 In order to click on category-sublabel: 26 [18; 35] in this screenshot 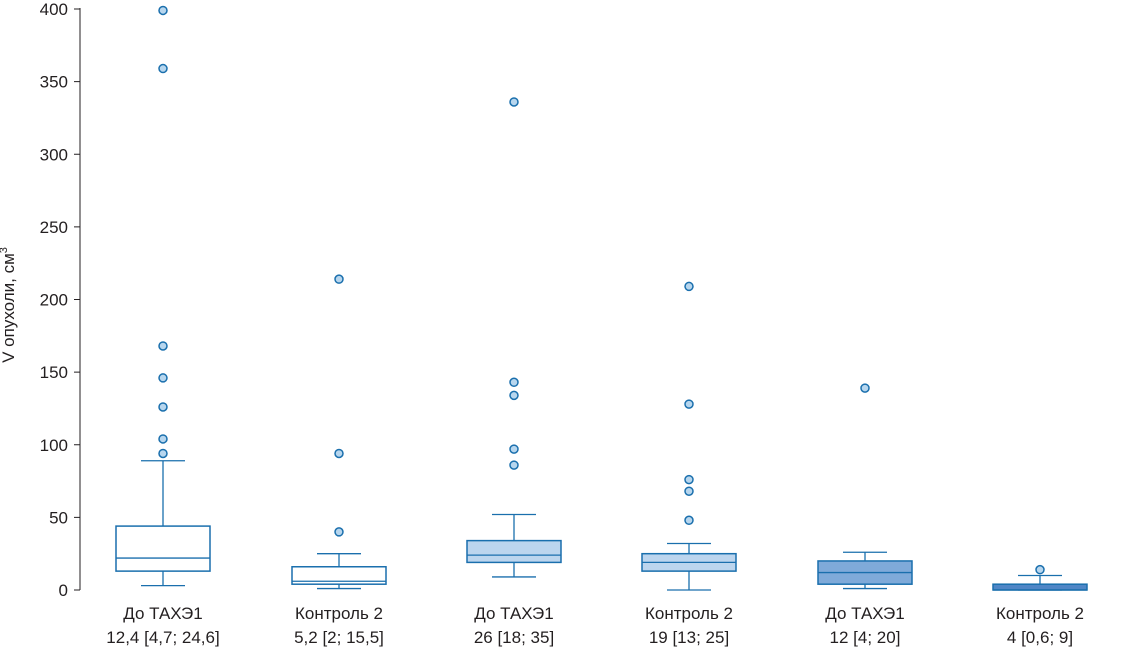, I will do `click(514, 637)`.